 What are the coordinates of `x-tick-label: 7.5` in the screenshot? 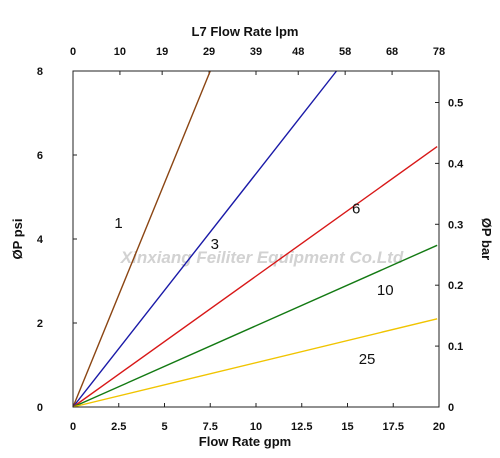 It's located at (210, 427).